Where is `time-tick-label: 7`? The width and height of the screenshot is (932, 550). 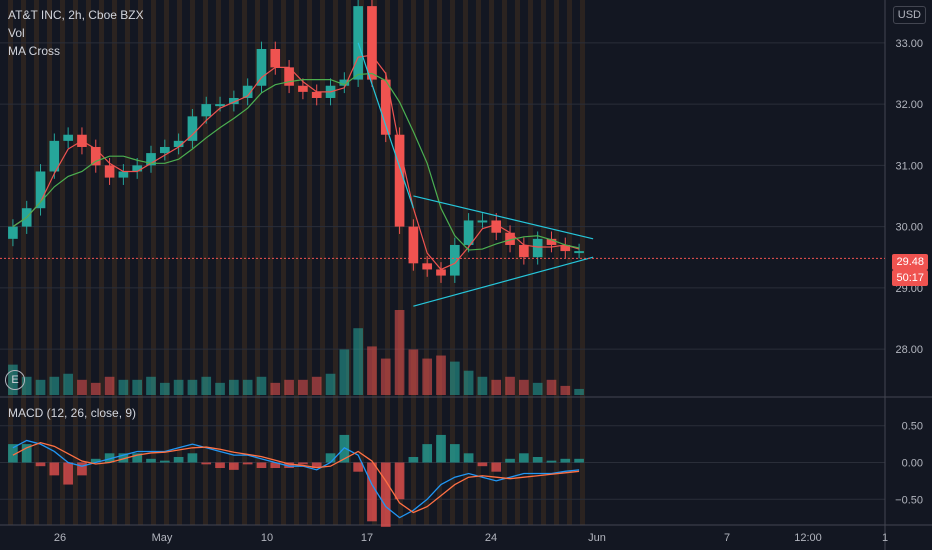
time-tick-label: 7 is located at coordinates (727, 538).